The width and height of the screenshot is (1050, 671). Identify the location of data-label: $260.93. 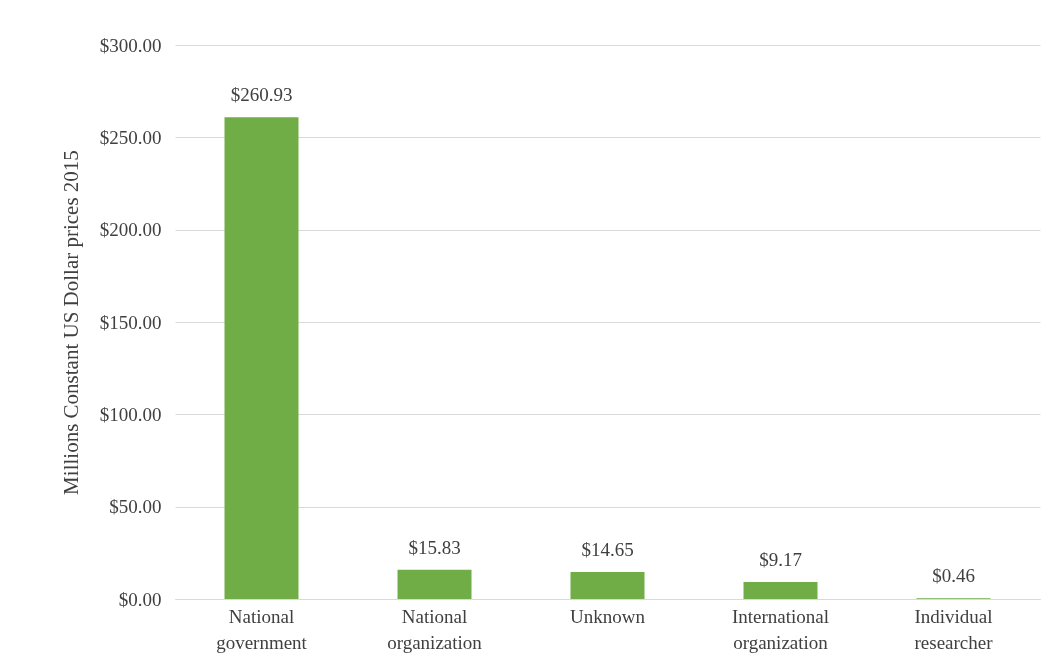
(261, 95).